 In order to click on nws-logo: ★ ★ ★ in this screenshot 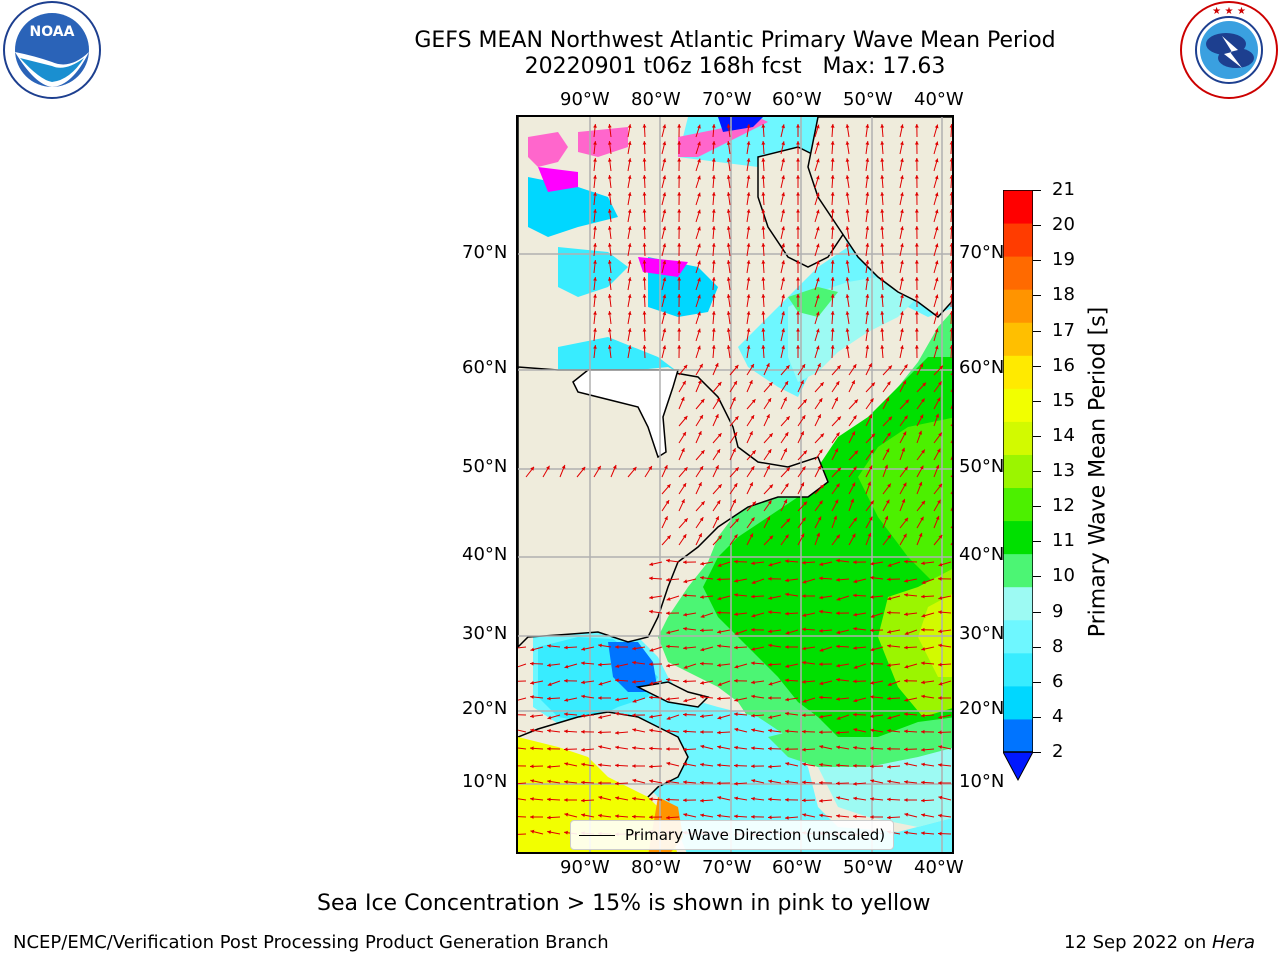, I will do `click(1229, 50)`.